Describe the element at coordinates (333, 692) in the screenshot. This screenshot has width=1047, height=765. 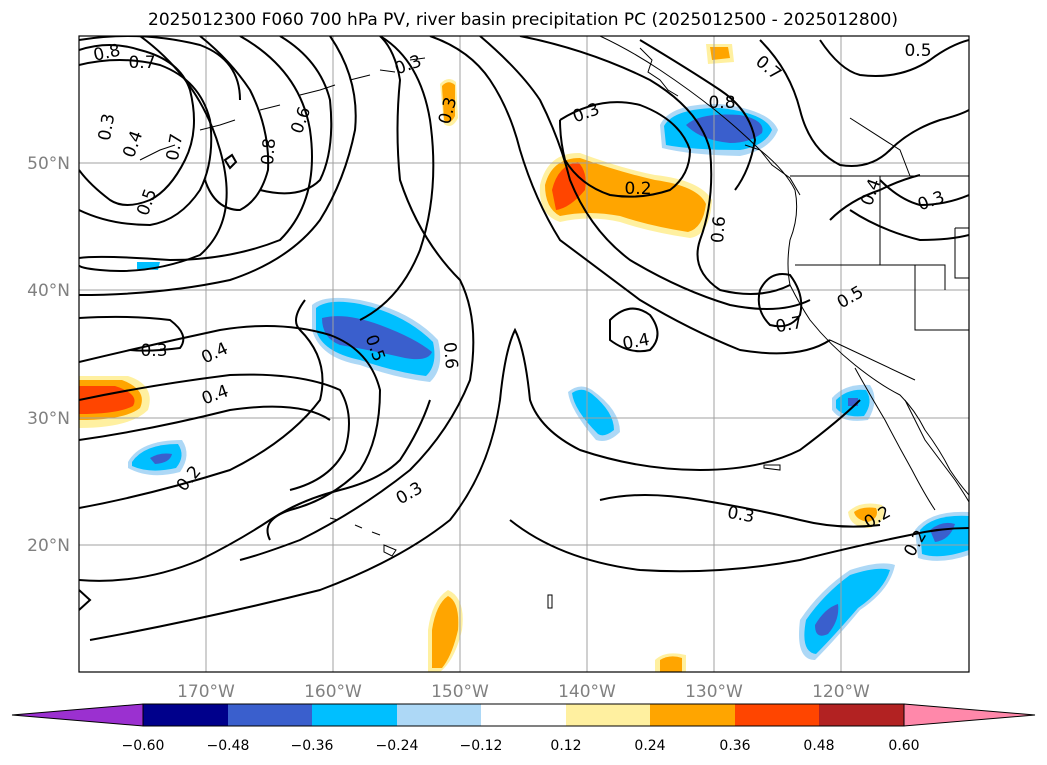
I see `lon-tick-label: 160°W` at that location.